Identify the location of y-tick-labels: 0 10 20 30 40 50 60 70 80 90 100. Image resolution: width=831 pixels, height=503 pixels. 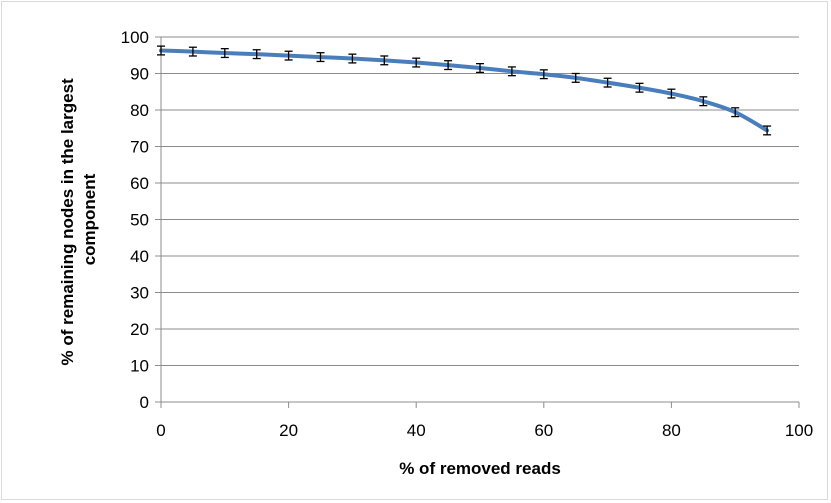
(135, 220).